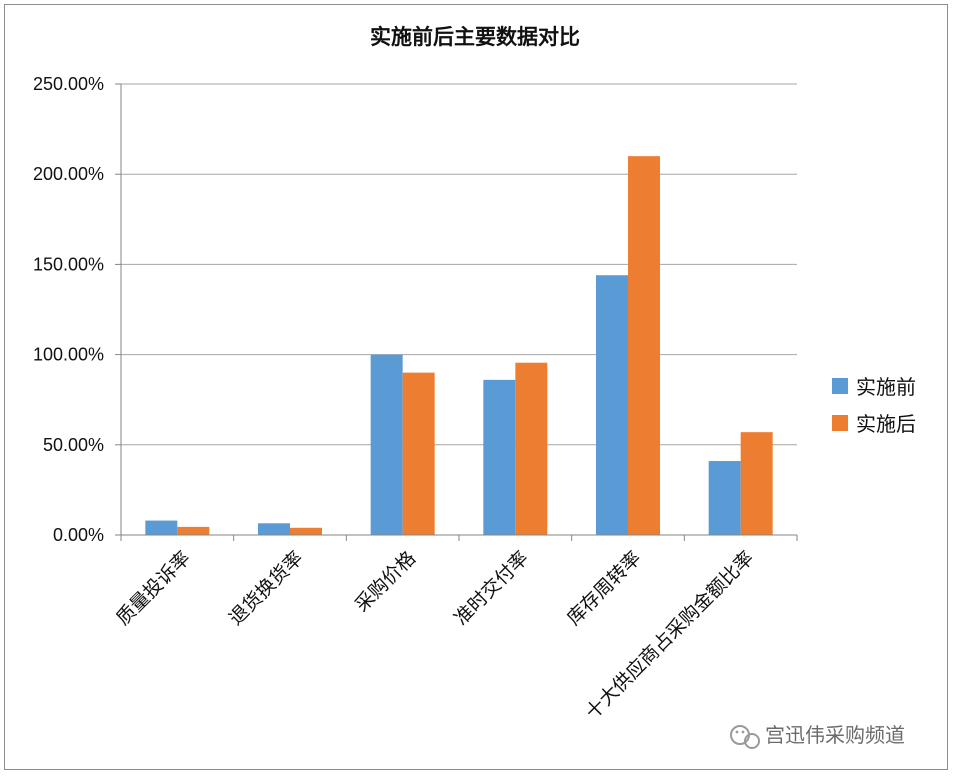 The width and height of the screenshot is (954, 776). What do you see at coordinates (886, 387) in the screenshot?
I see `legend-label: 实施前` at bounding box center [886, 387].